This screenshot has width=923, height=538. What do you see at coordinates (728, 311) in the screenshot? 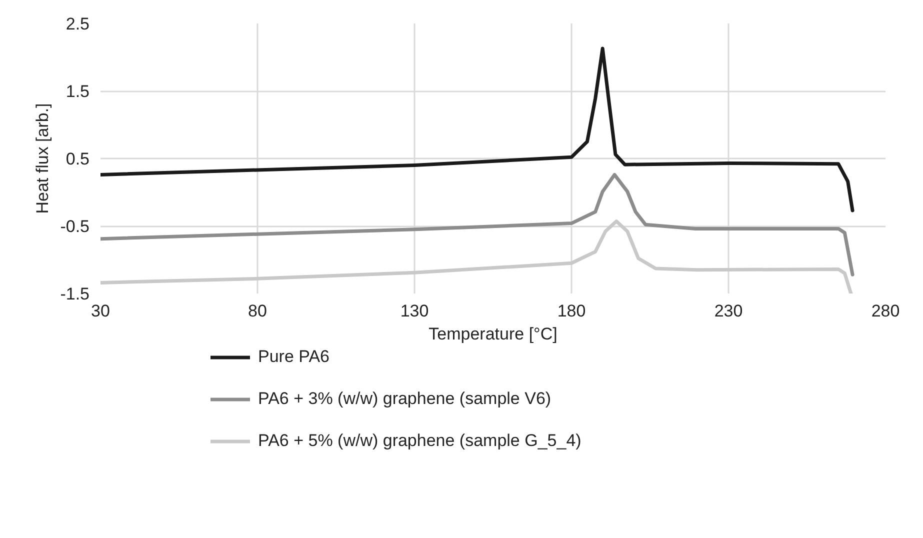
I see `x-tick-label: 230` at bounding box center [728, 311].